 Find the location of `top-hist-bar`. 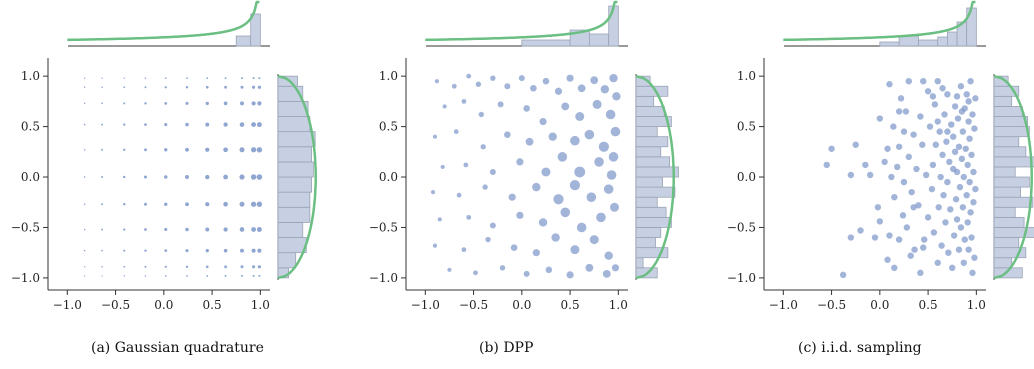

top-hist-bar is located at coordinates (928, 43).